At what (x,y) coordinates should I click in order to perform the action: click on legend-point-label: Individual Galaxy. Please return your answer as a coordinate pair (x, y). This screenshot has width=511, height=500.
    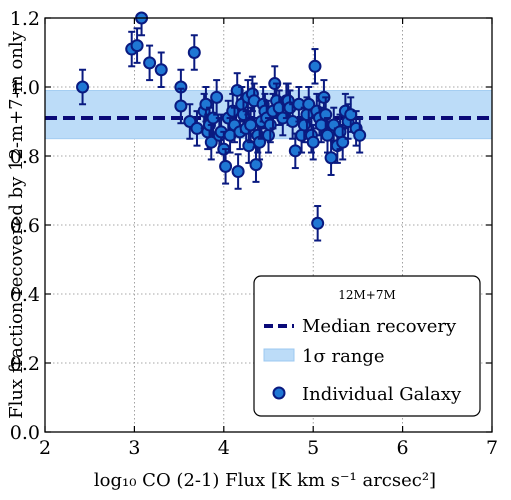
    Looking at the image, I should click on (382, 394).